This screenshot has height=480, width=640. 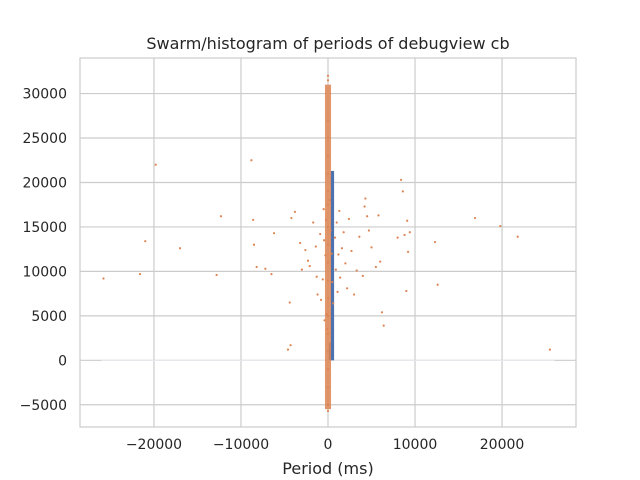 I want to click on y-tick-label: 15000, so click(x=44, y=228).